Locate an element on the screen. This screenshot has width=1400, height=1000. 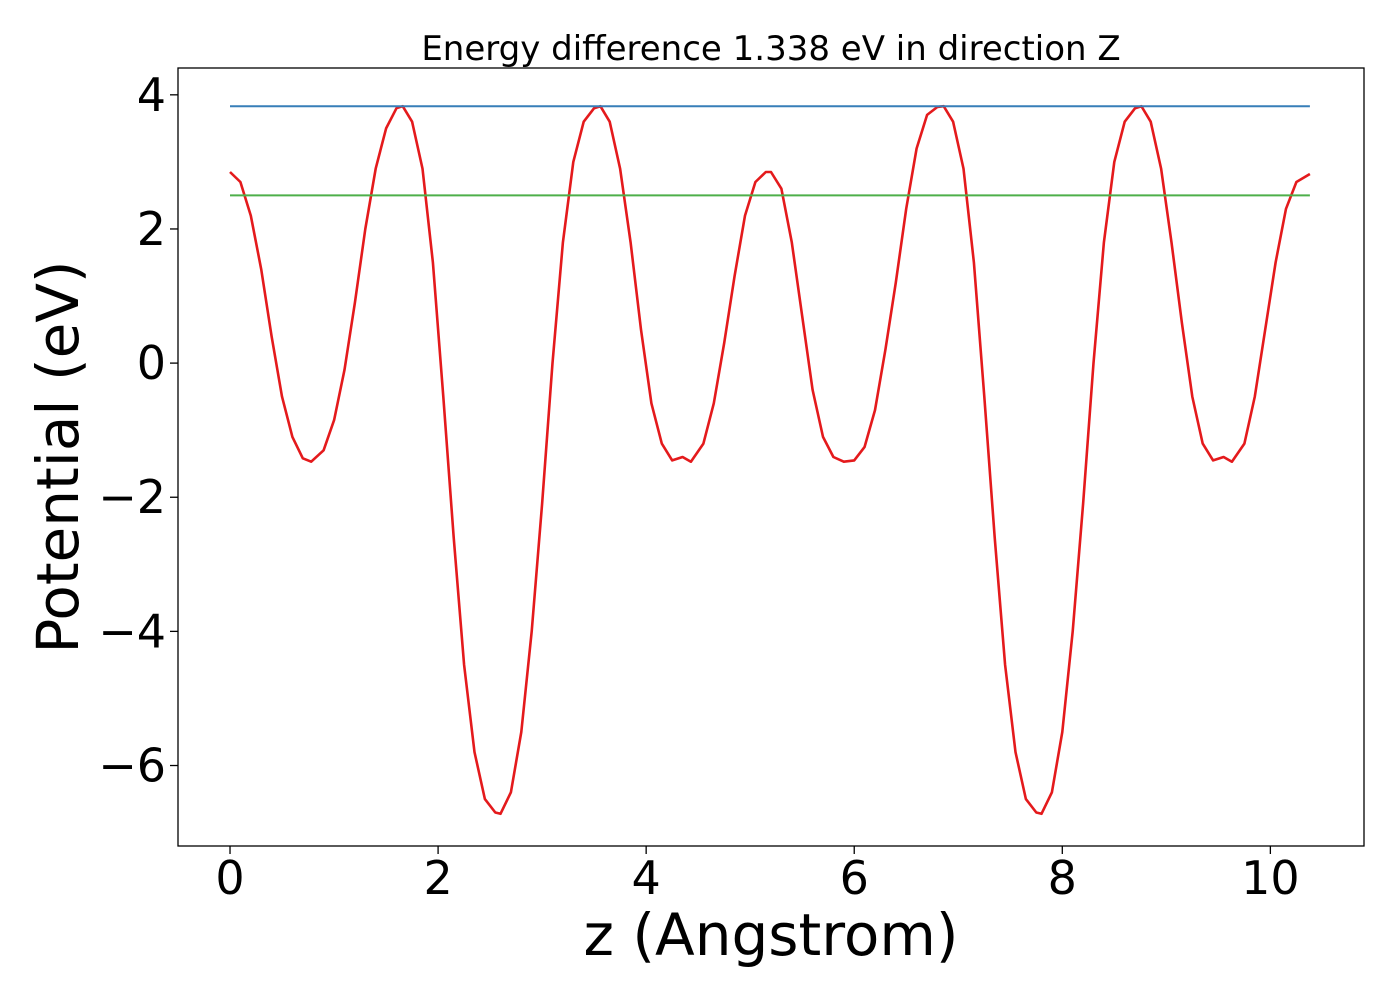
x-tick-label: 6 is located at coordinates (854, 878).